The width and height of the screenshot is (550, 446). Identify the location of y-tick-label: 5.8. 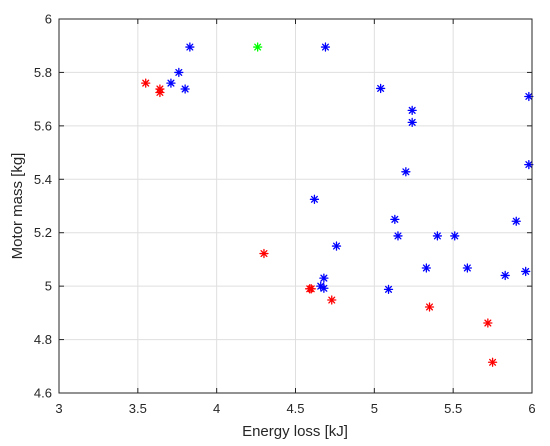
(43, 72).